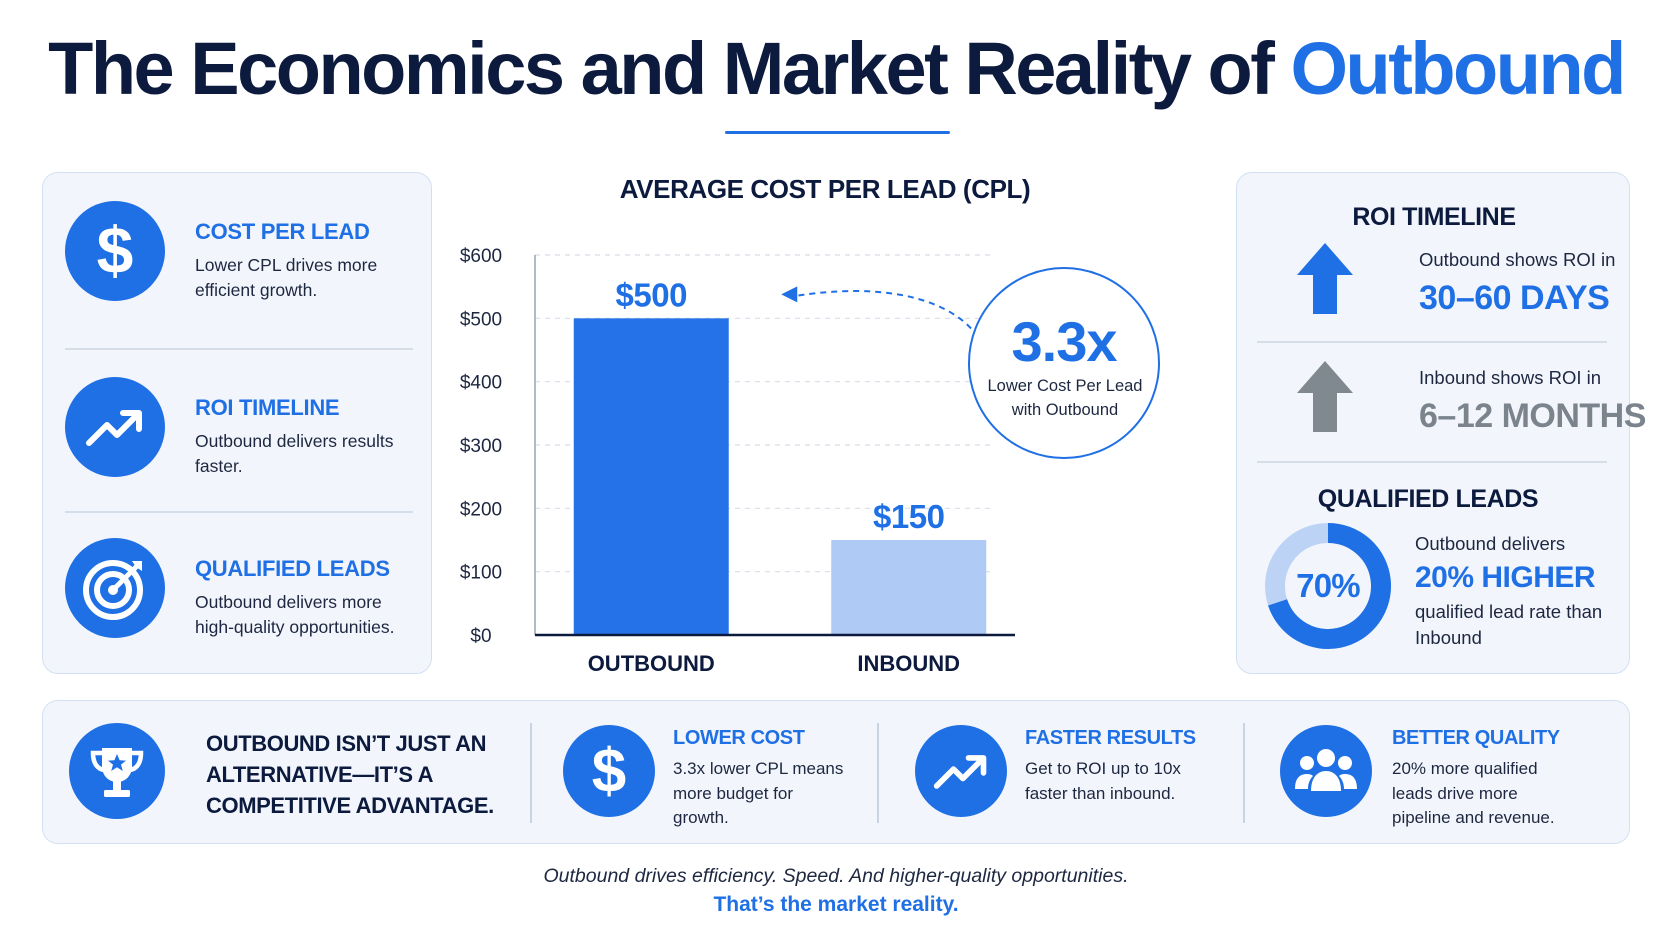 Image resolution: width=1672 pixels, height=941 pixels. What do you see at coordinates (1517, 259) in the screenshot?
I see `roi-outbound-text: Outbound shows ROI in` at bounding box center [1517, 259].